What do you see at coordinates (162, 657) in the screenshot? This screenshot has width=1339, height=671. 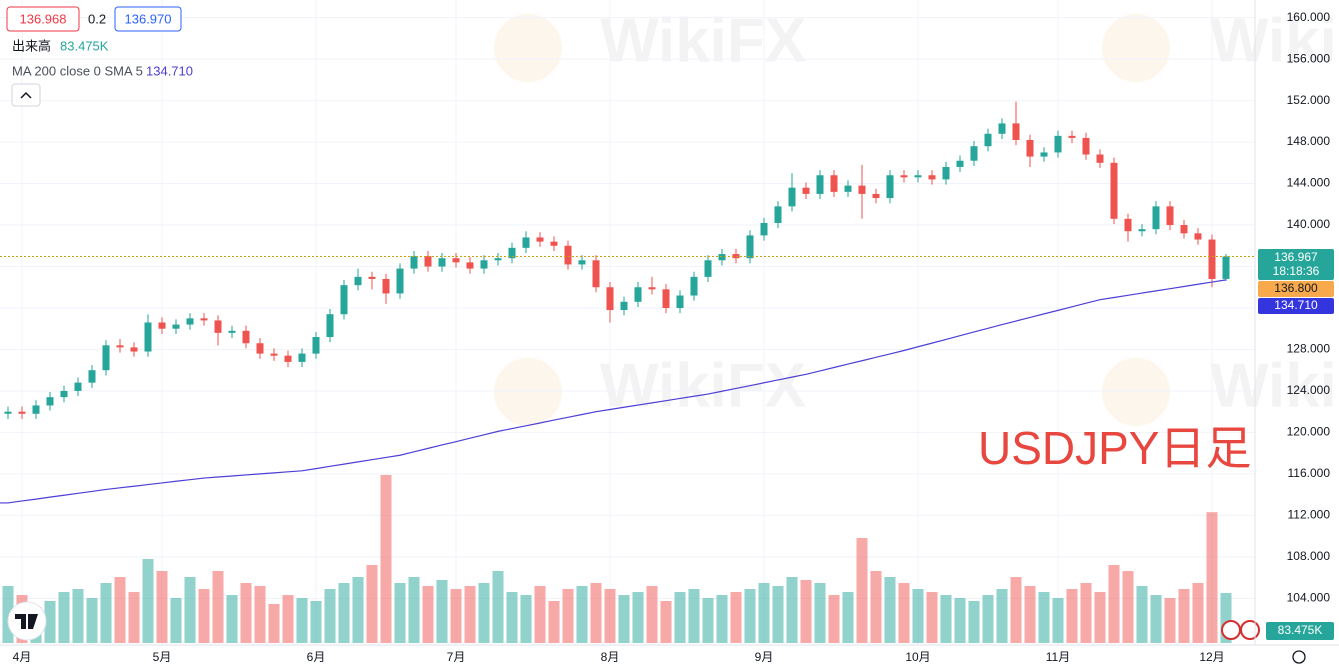 I see `x-tick-label: 5月` at bounding box center [162, 657].